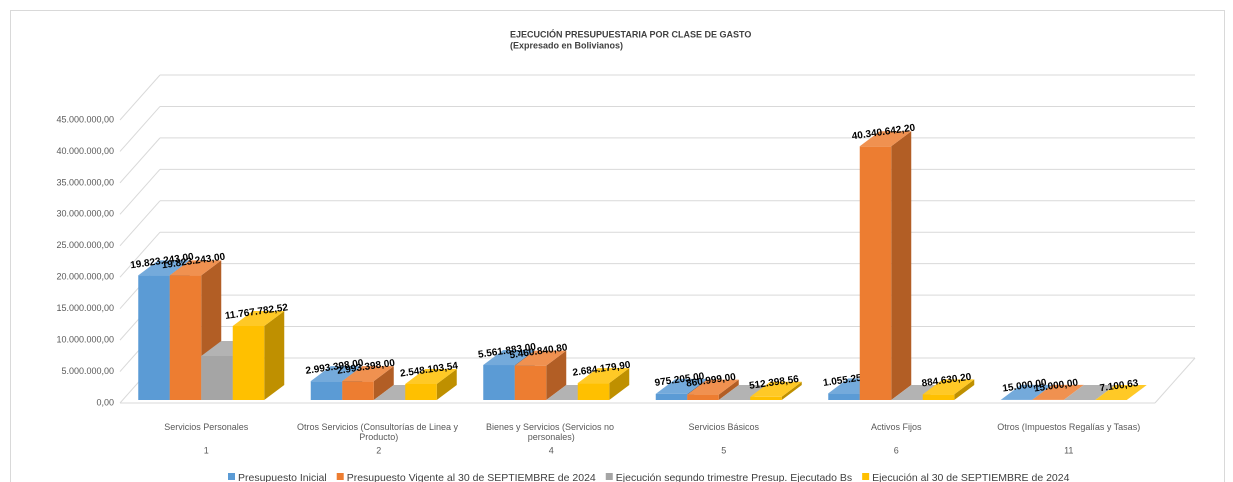 This screenshot has height=482, width=1233. I want to click on y-tick-label: 0,00, so click(105, 402).